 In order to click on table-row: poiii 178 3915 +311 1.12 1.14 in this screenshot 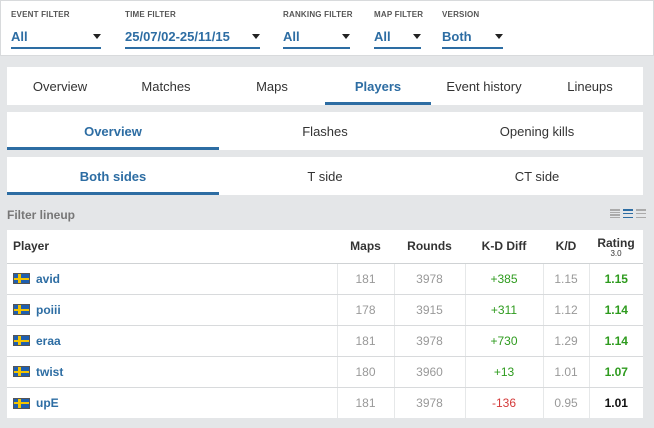, I will do `click(325, 310)`.